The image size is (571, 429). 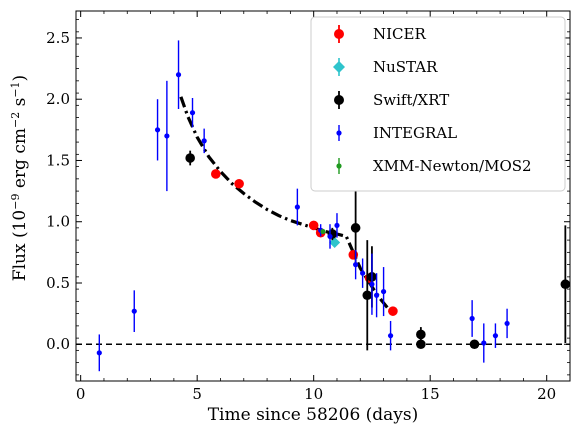 I want to click on y-axis-label: Flux (10−9 erg cm−2 s−1), so click(x=20, y=178).